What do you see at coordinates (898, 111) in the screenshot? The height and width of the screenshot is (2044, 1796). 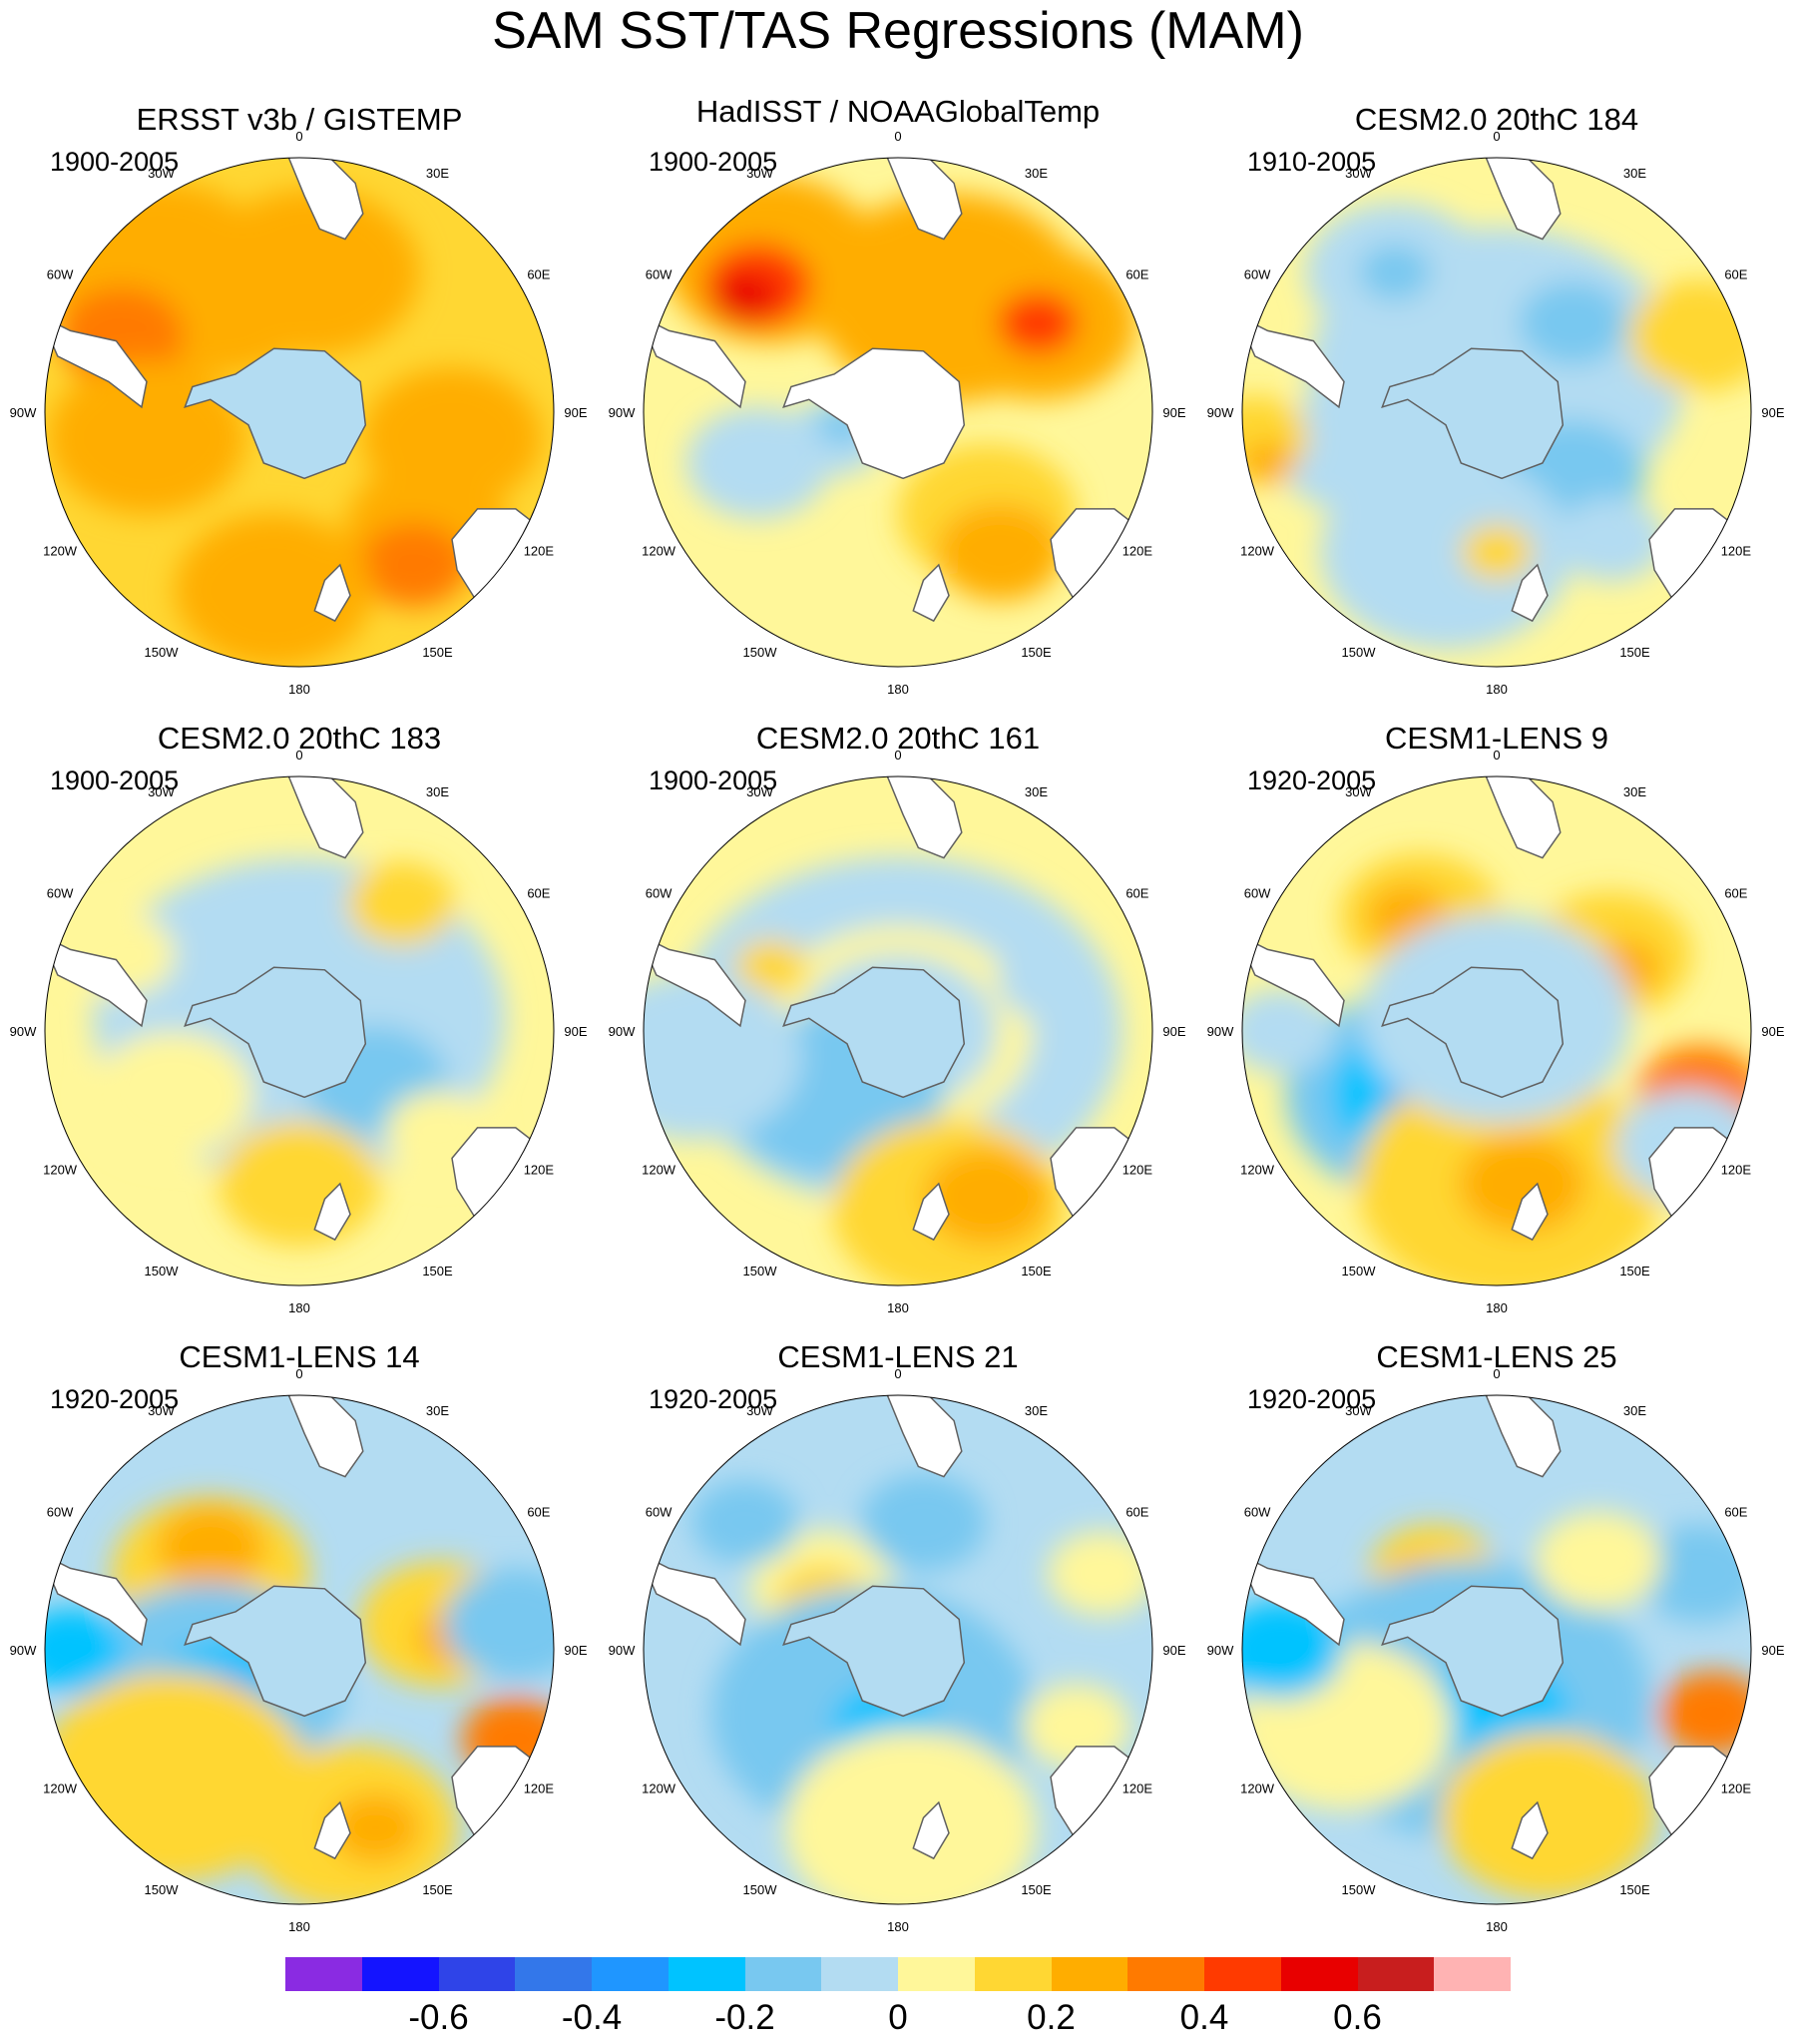 I see `panel-title: HadISST / NOAAGlobalTemp` at bounding box center [898, 111].